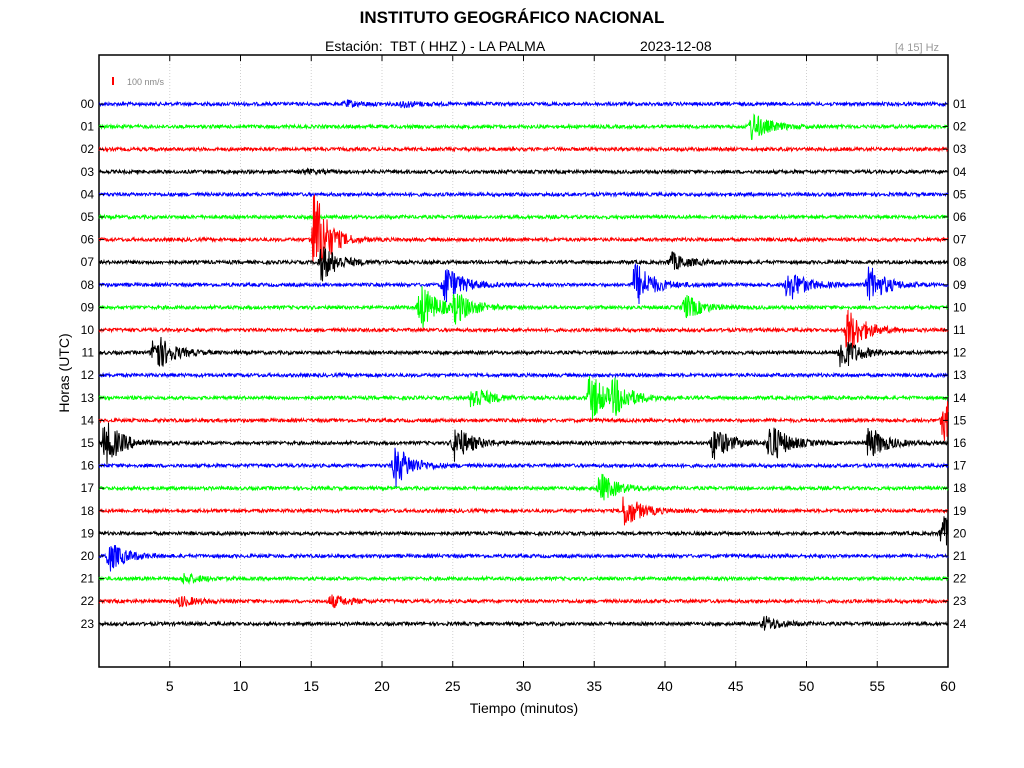 The image size is (1024, 768). I want to click on hour-label-right: 04, so click(960, 172).